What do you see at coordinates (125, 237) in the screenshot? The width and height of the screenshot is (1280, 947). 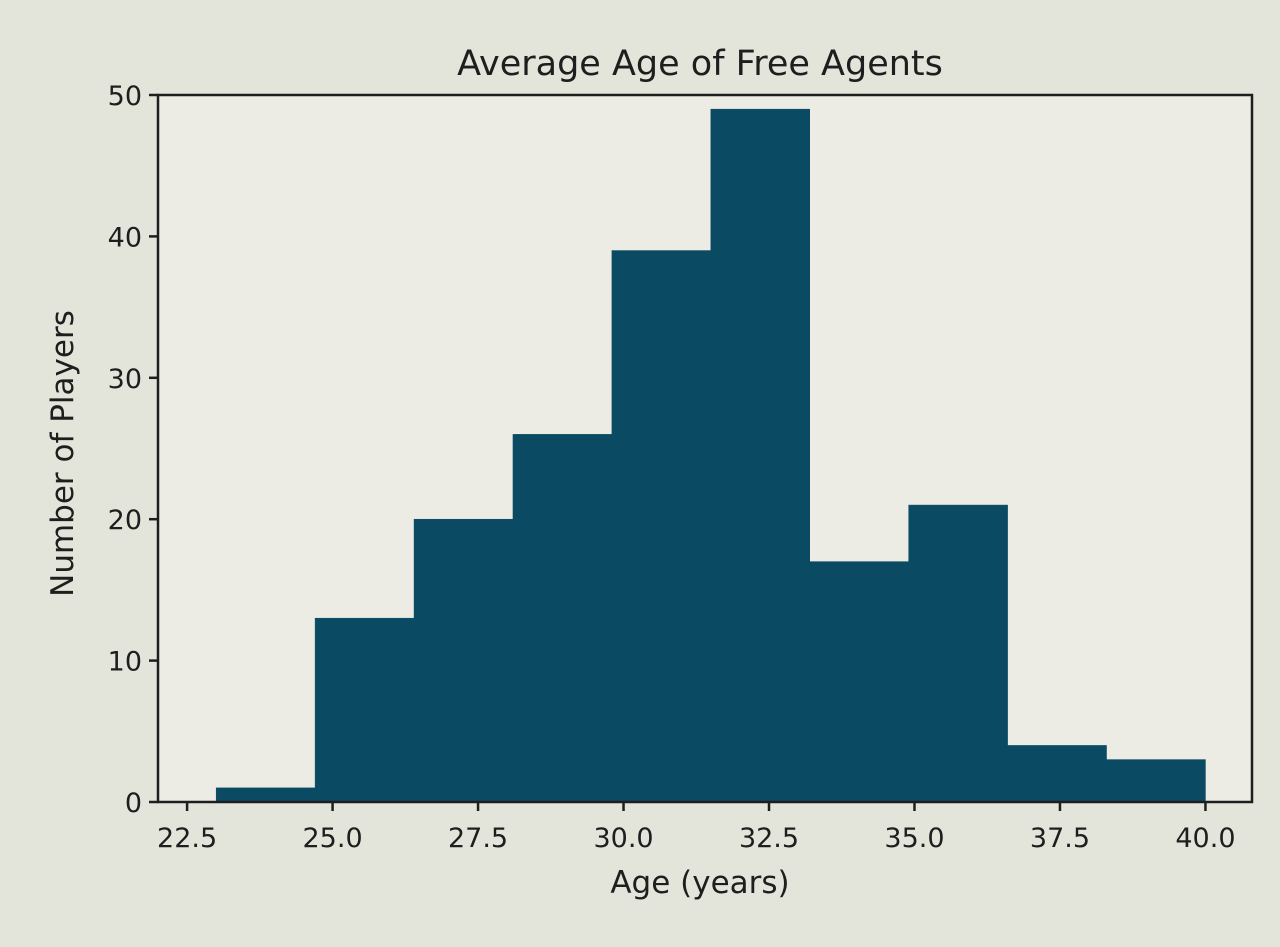 I see `y-tick-label: 40` at bounding box center [125, 237].